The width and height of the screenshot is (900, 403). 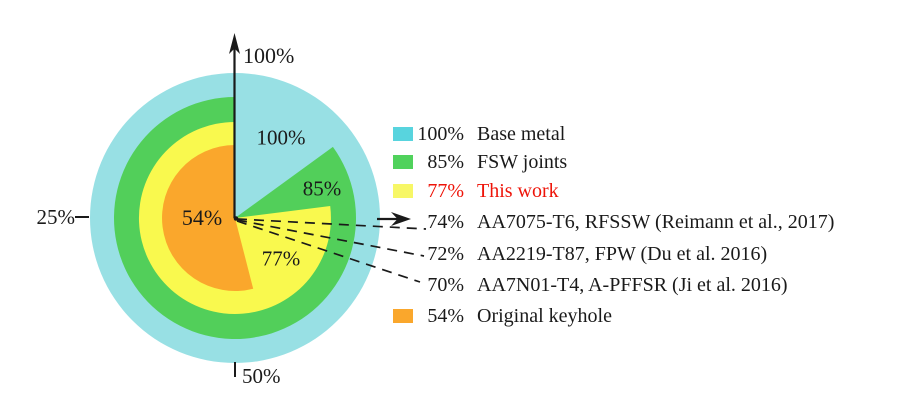 I want to click on legend-row: 70% AA7N01-T4, A-PFFSR (Ji et al. 2016), so click(x=590, y=285).